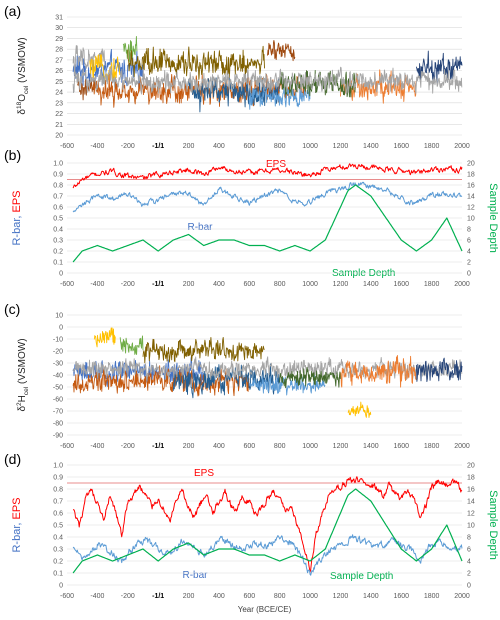  I want to click on panel-1-x-tick-label: -600, so click(67, 284).